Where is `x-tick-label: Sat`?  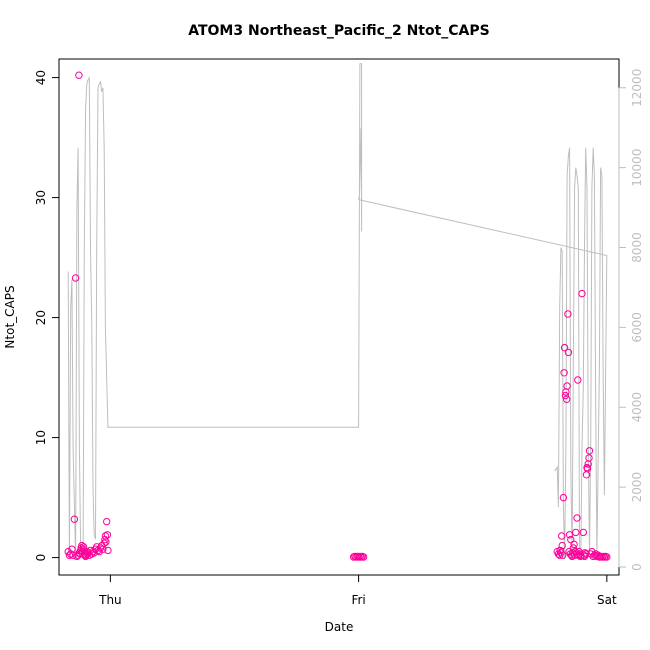
x-tick-label: Sat is located at coordinates (607, 600).